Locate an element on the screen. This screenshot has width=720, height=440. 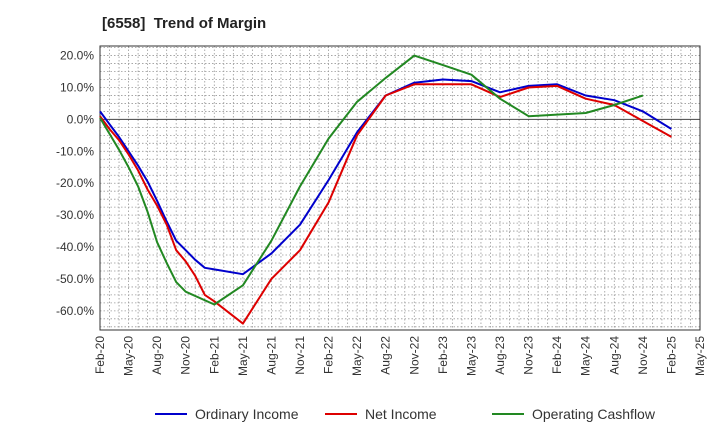
chart-title: [6558] Trend of Margin is located at coordinates (184, 23).